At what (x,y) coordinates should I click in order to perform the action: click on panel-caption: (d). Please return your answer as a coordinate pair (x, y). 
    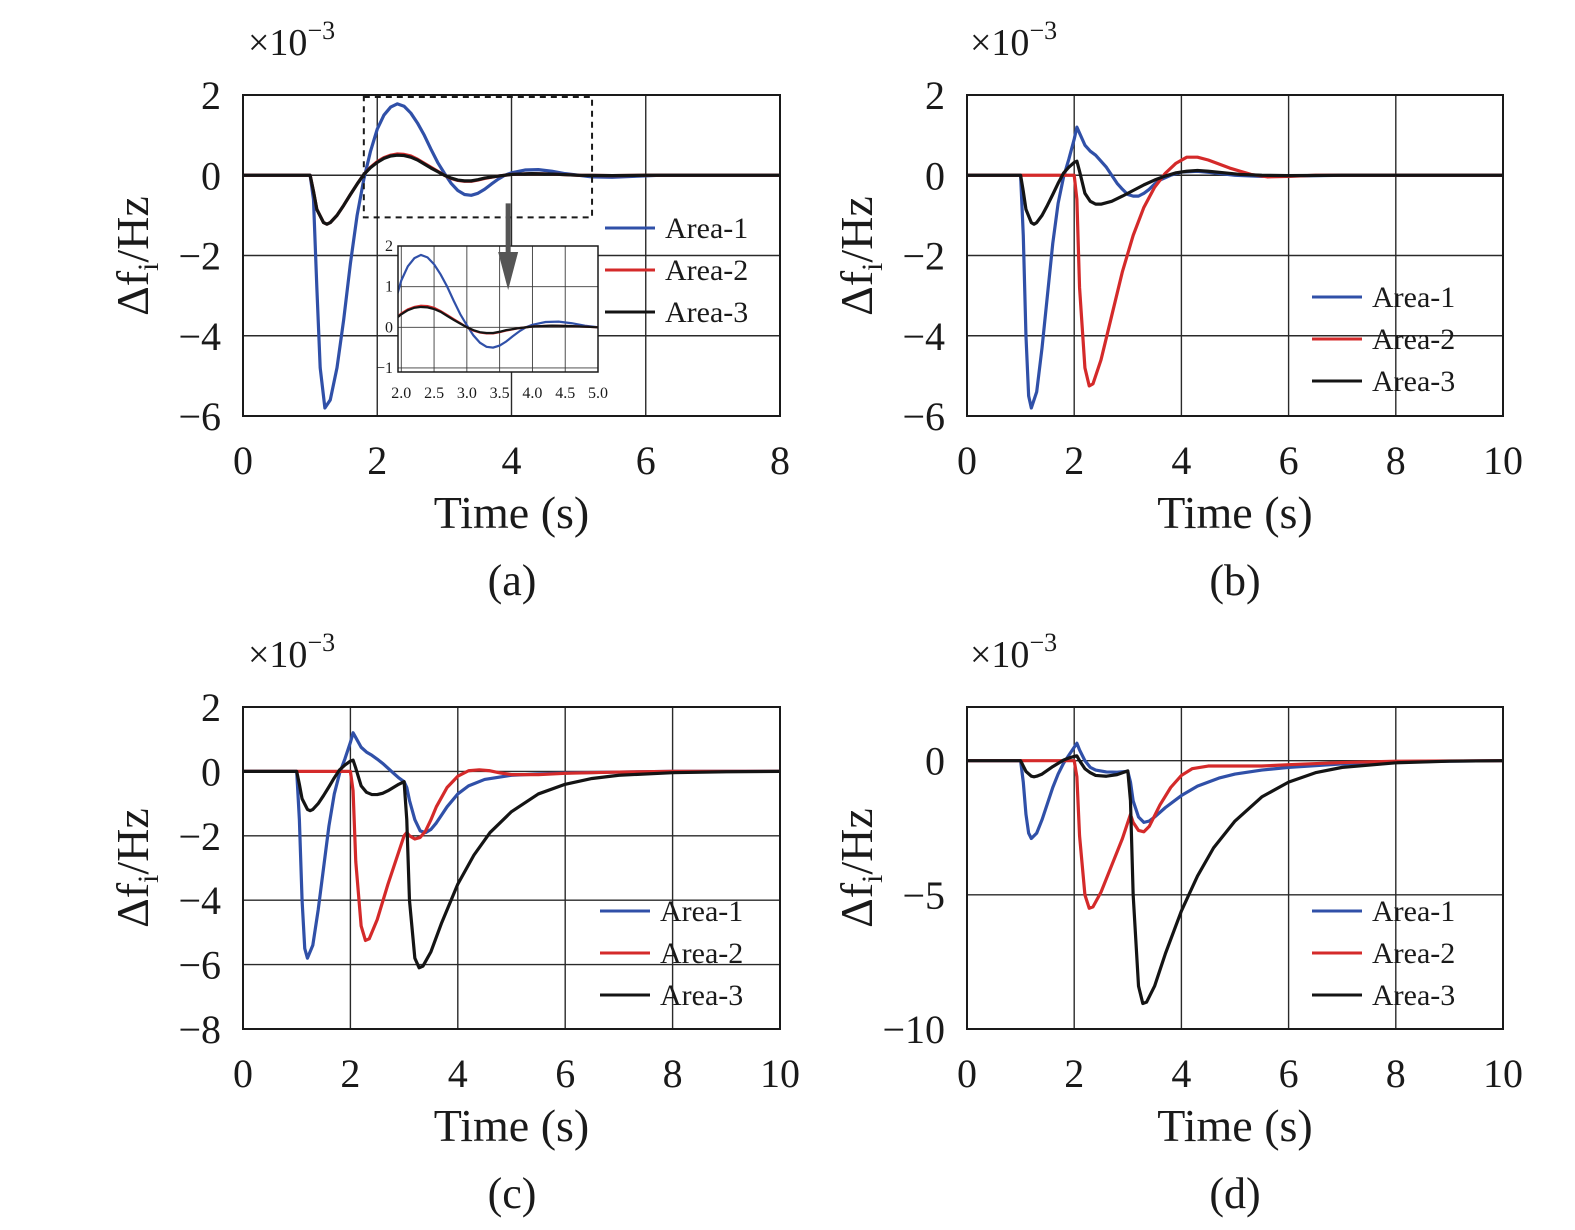
    Looking at the image, I should click on (1234, 1193).